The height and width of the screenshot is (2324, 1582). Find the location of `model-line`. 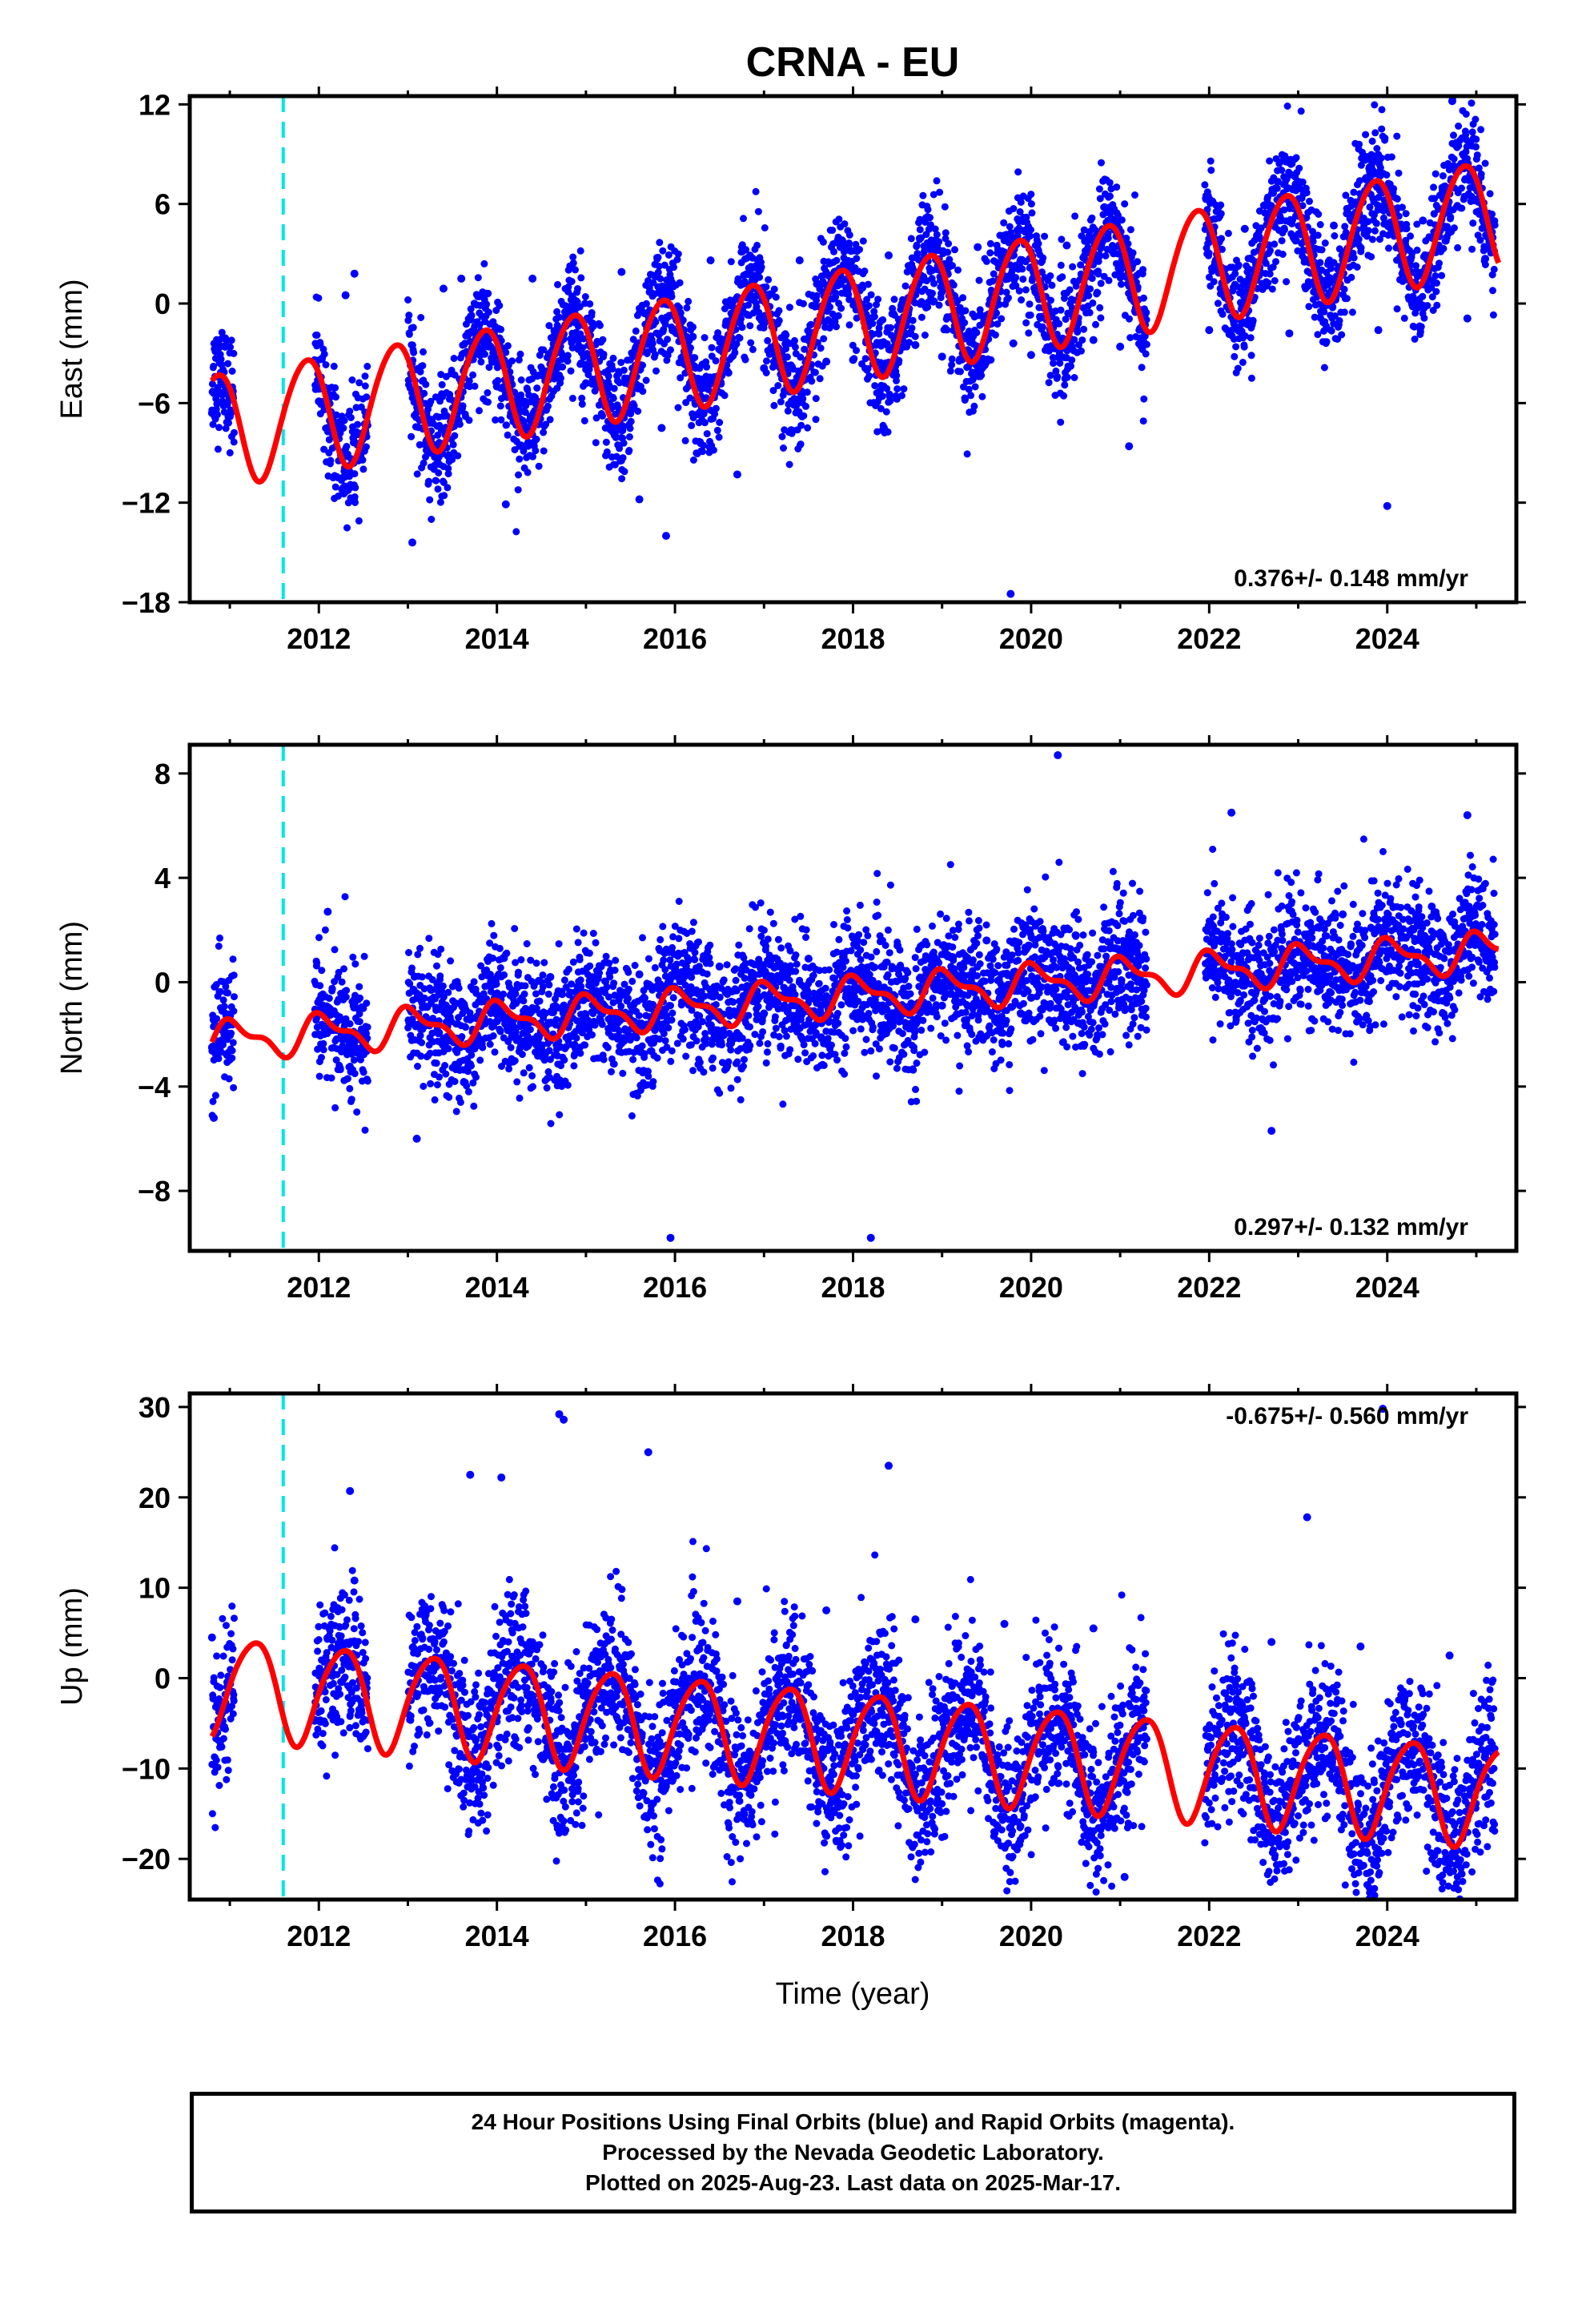

model-line is located at coordinates (855, 994).